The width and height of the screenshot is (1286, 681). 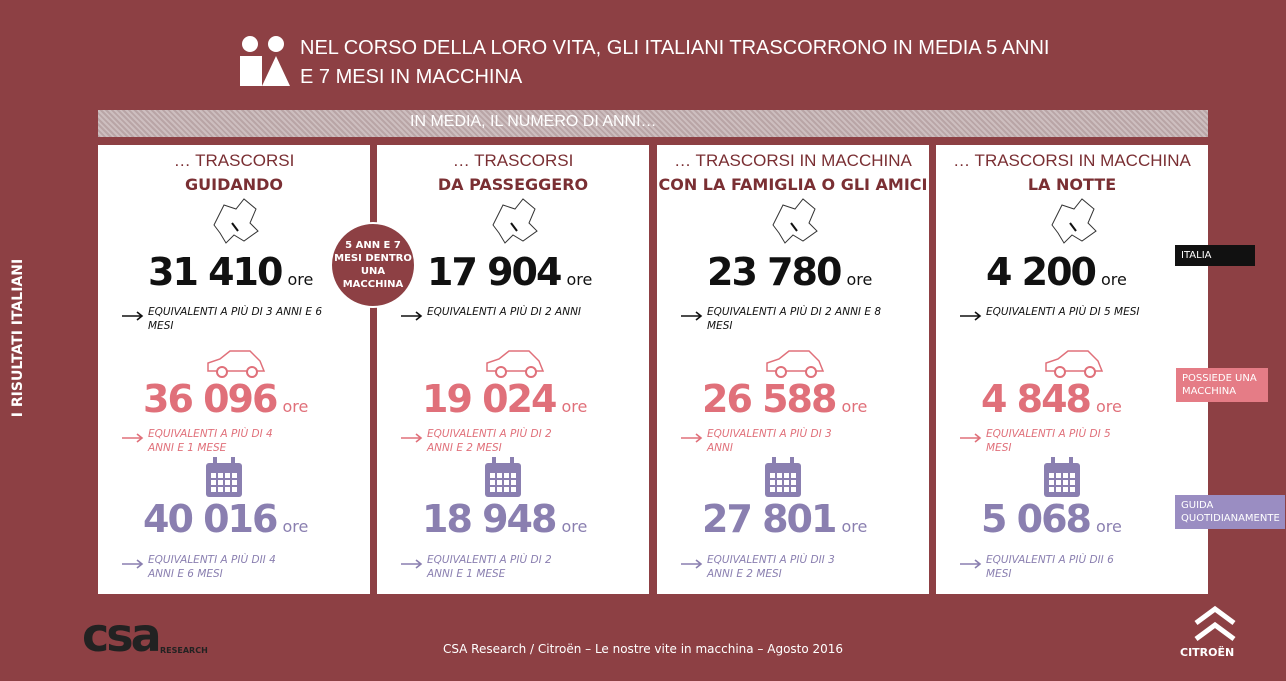 What do you see at coordinates (1215, 623) in the screenshot?
I see `brand-icon` at bounding box center [1215, 623].